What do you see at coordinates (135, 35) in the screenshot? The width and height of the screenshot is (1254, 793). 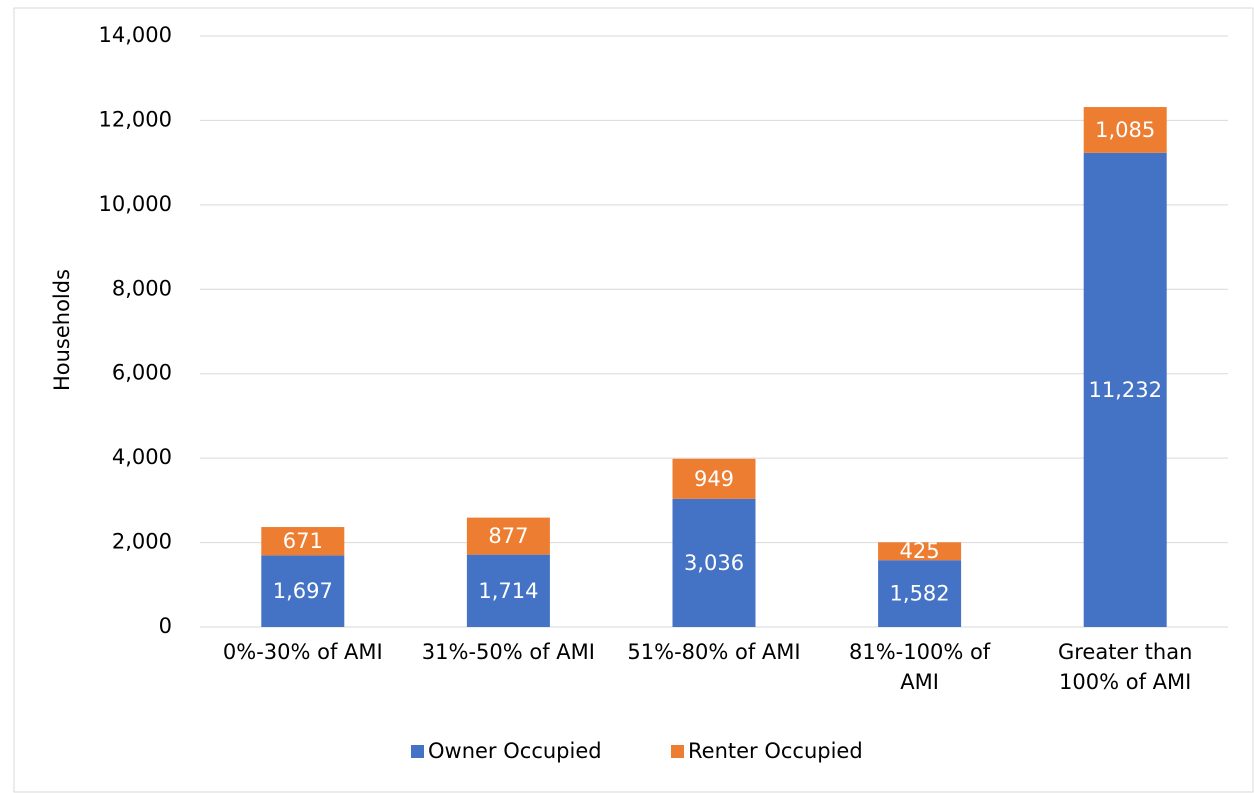 I see `y-tick-label: 14,000` at bounding box center [135, 35].